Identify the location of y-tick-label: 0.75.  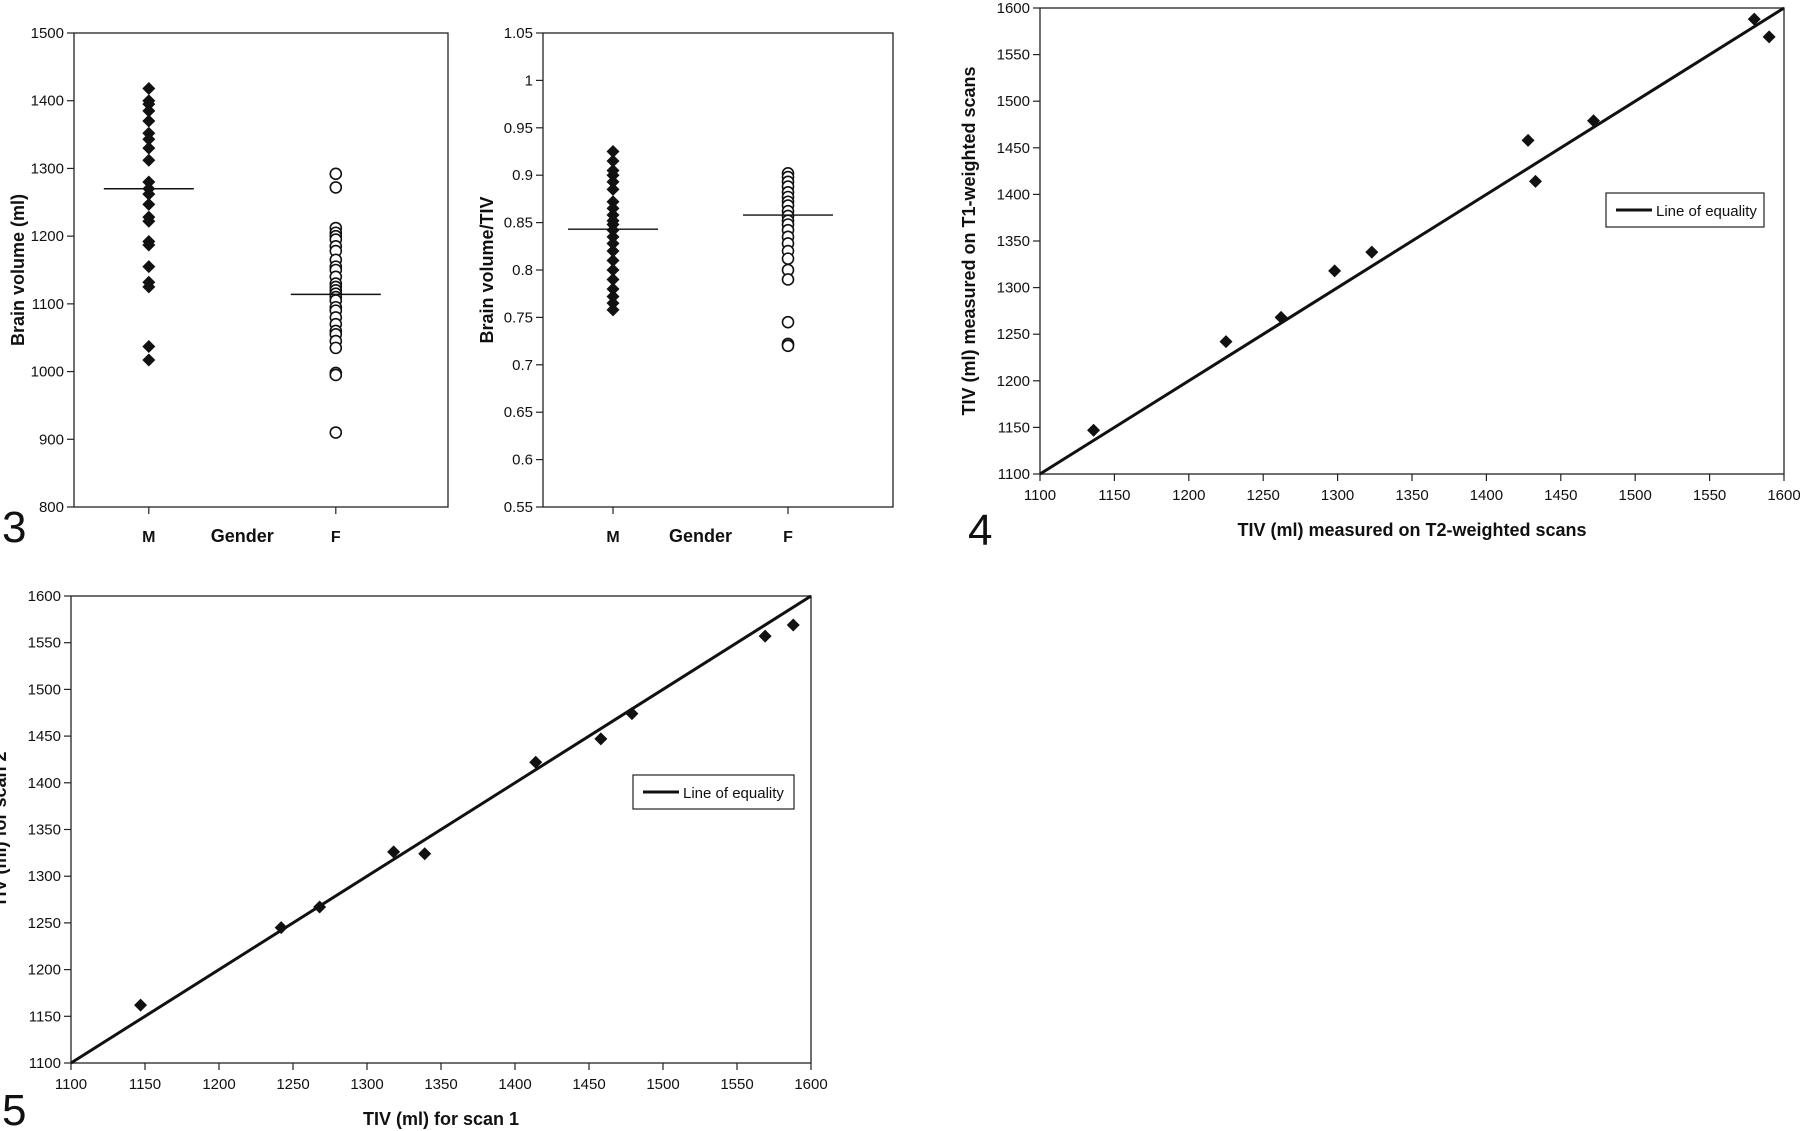
(518, 317).